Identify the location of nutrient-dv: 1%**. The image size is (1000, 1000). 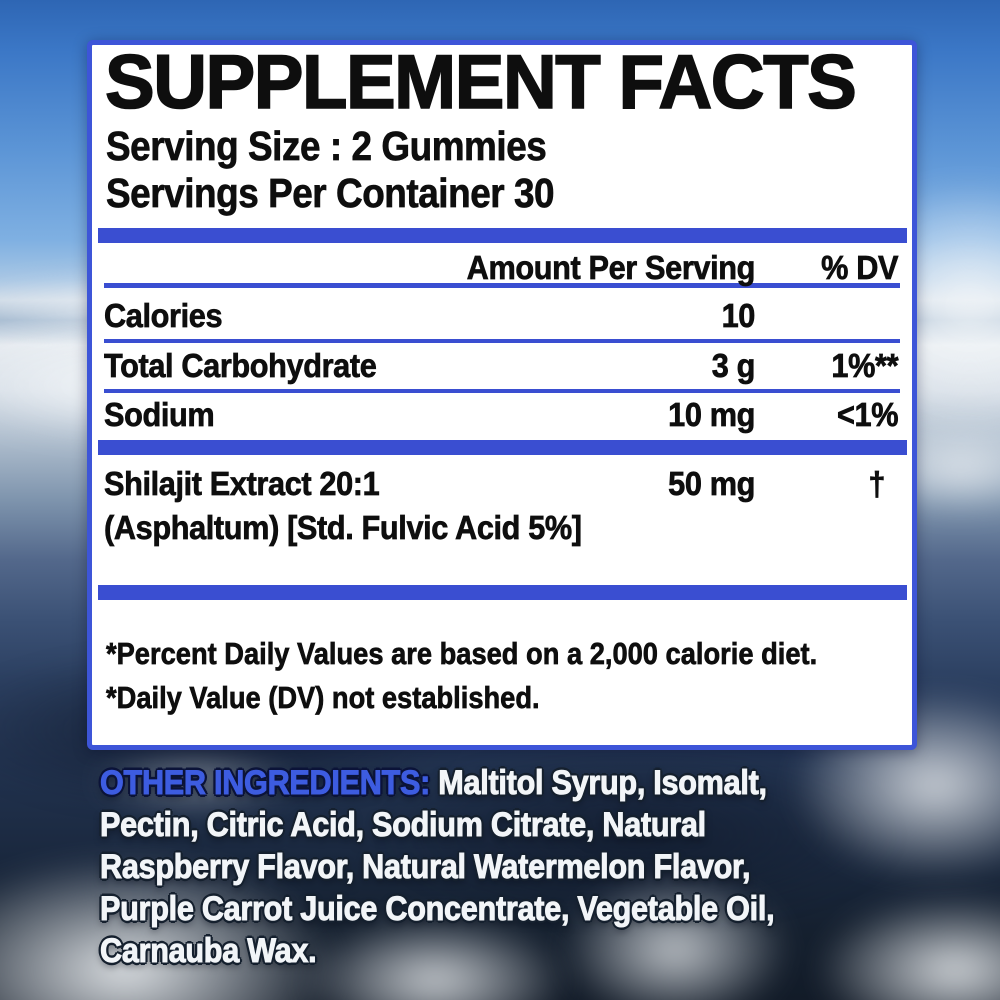
(865, 366).